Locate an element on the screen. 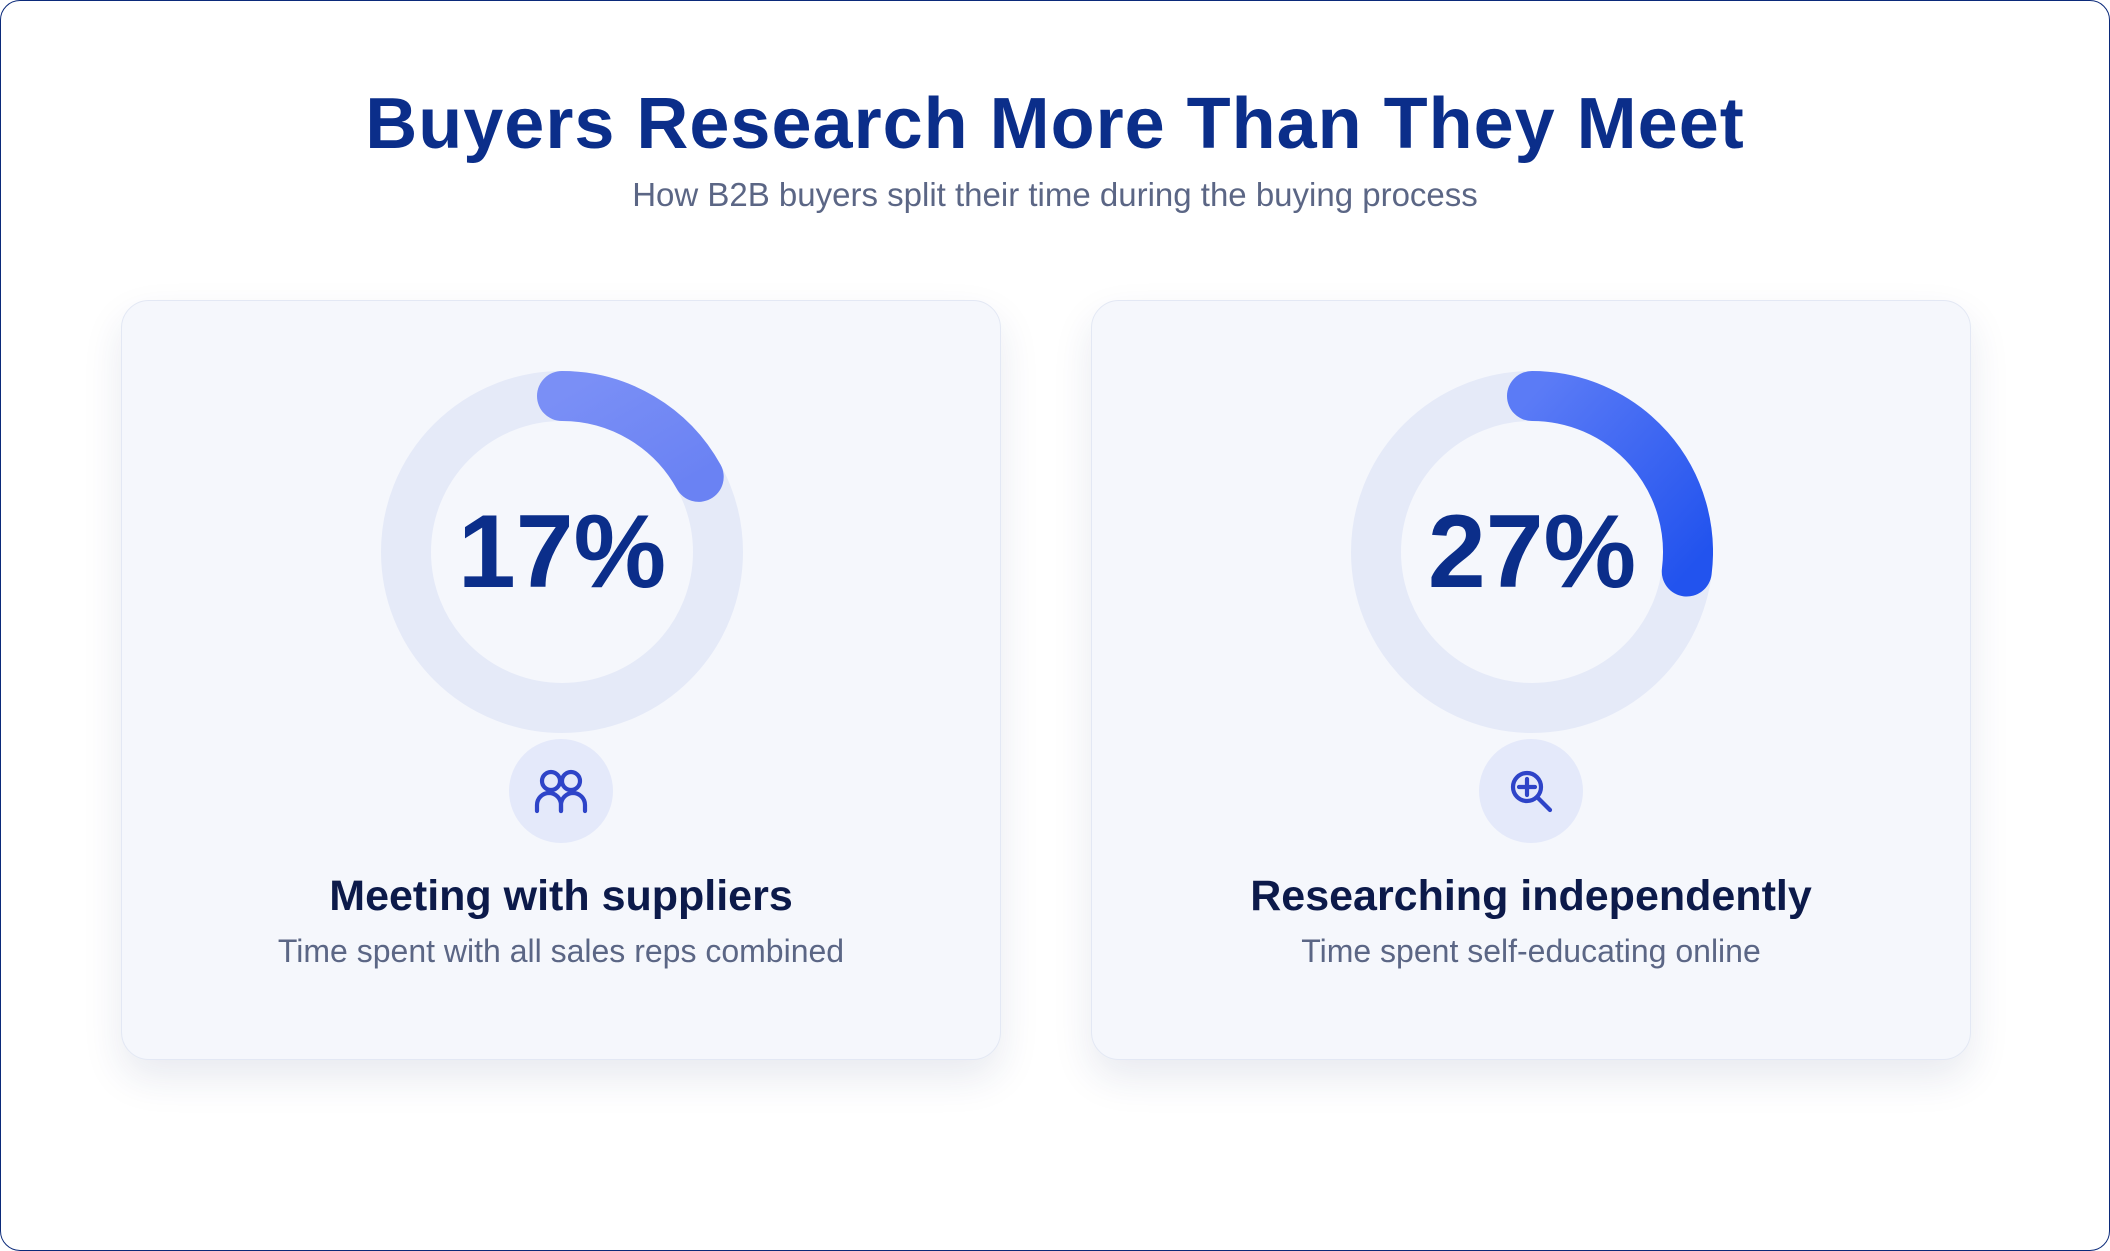 Image resolution: width=2110 pixels, height=1251 pixels. donut-arc-meeting is located at coordinates (630, 436).